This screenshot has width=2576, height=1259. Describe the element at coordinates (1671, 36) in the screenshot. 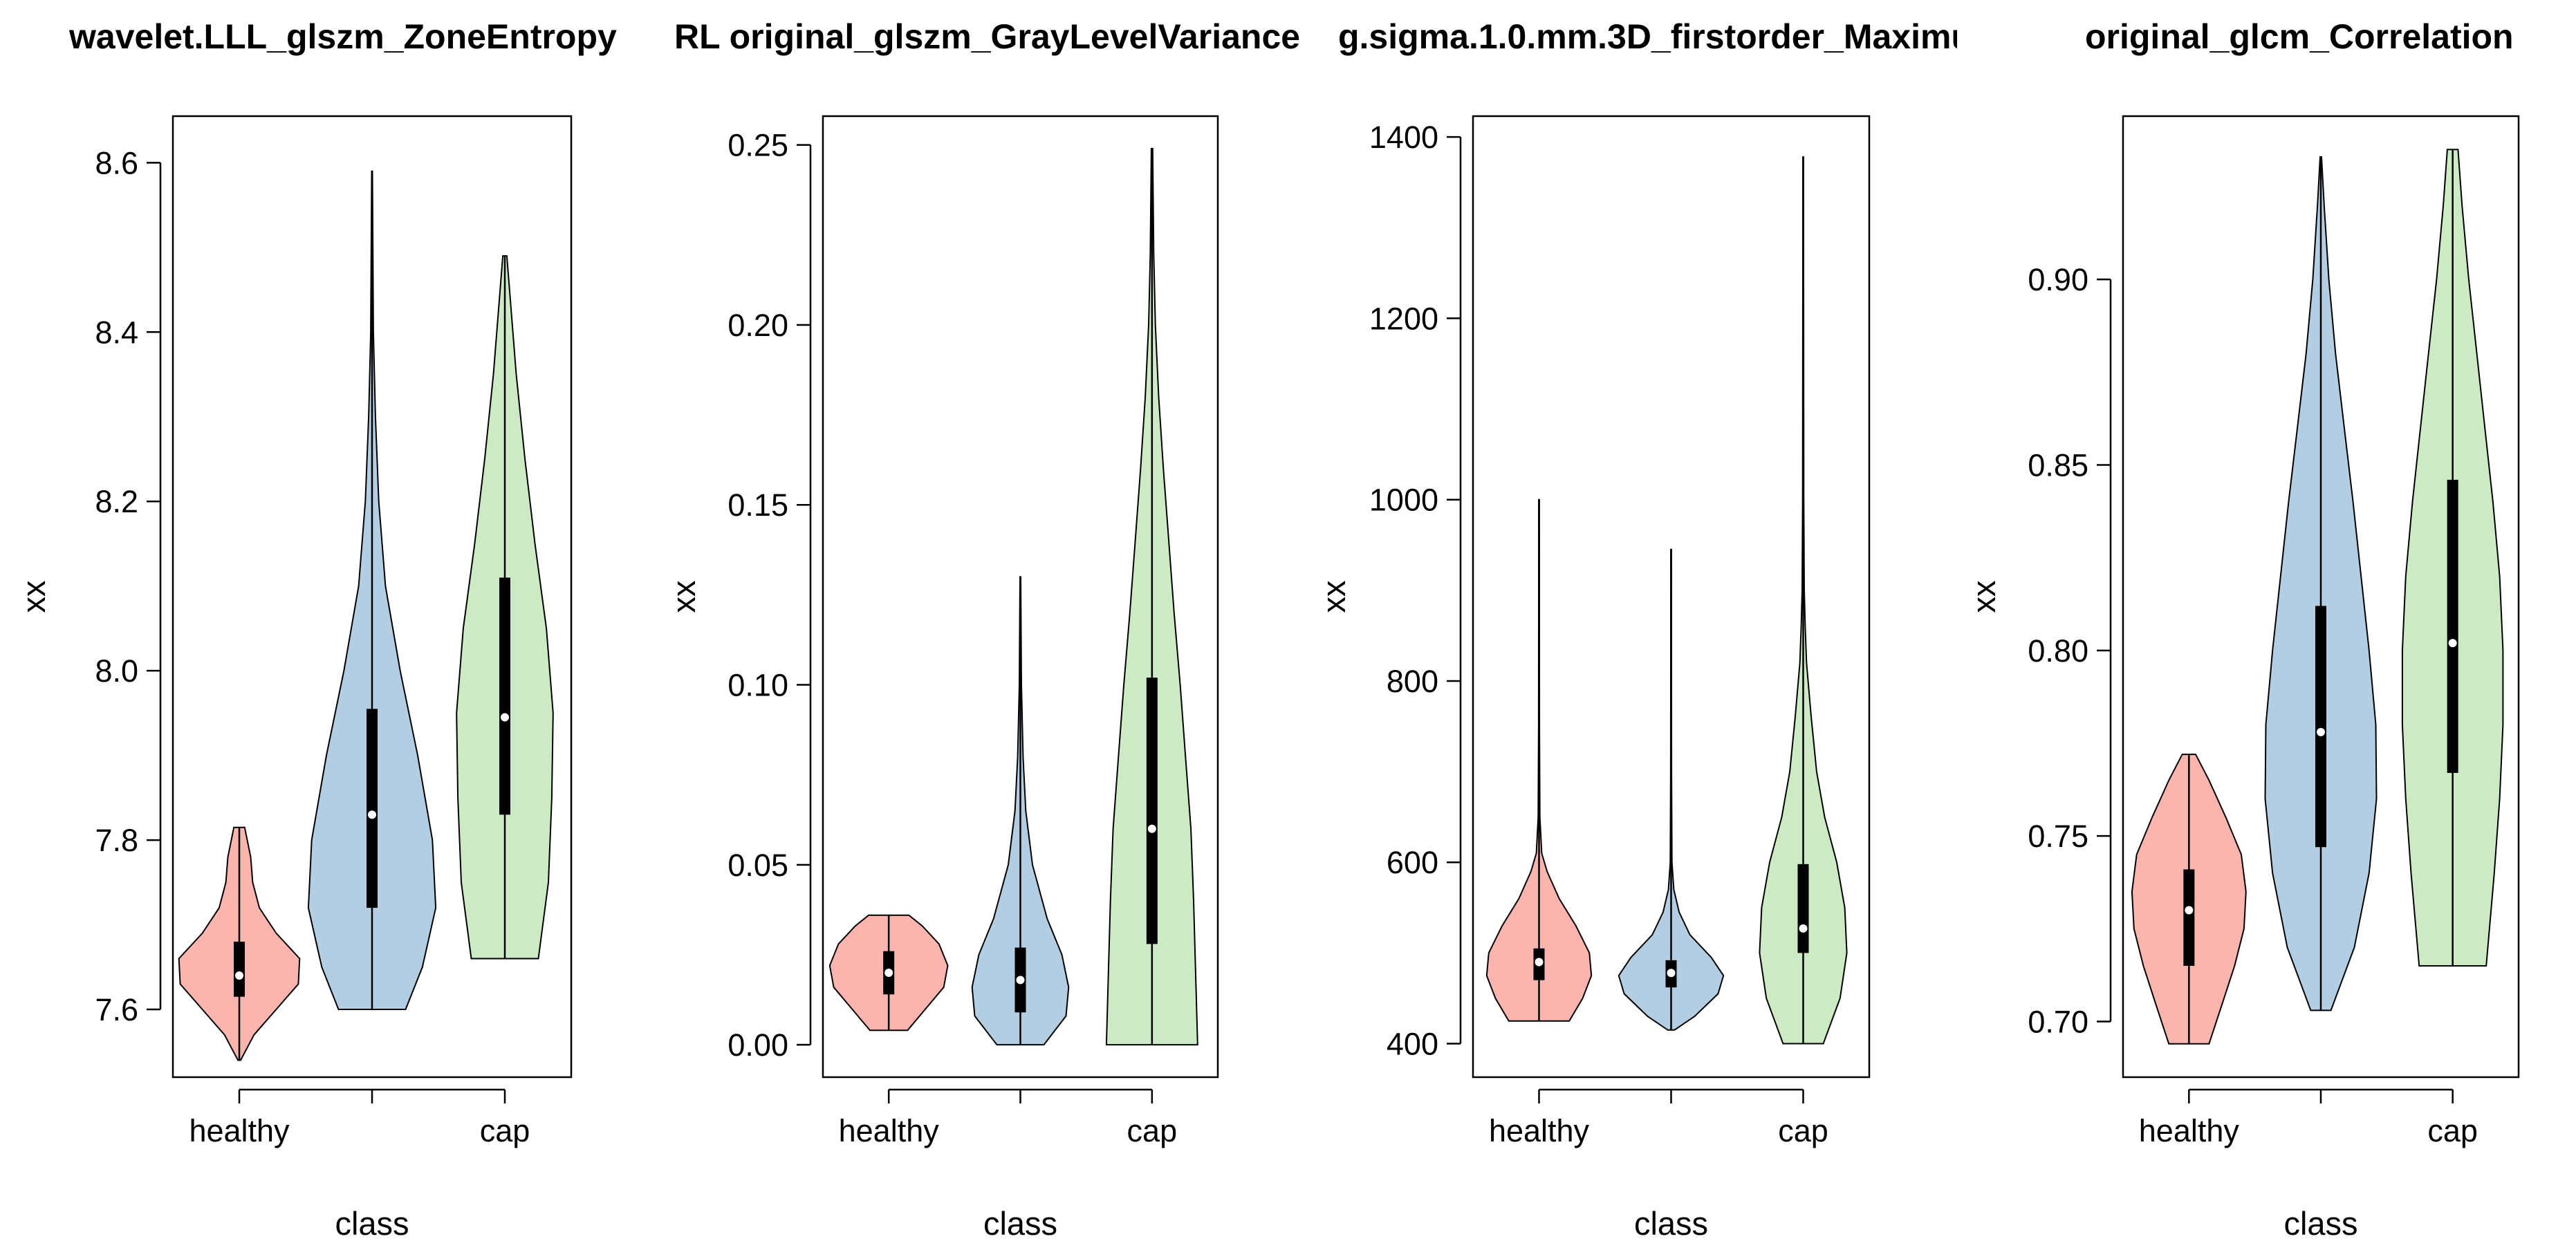

I see `panel-title: g.sigma.1.0.mm.3D_firstorder_Maximum` at that location.